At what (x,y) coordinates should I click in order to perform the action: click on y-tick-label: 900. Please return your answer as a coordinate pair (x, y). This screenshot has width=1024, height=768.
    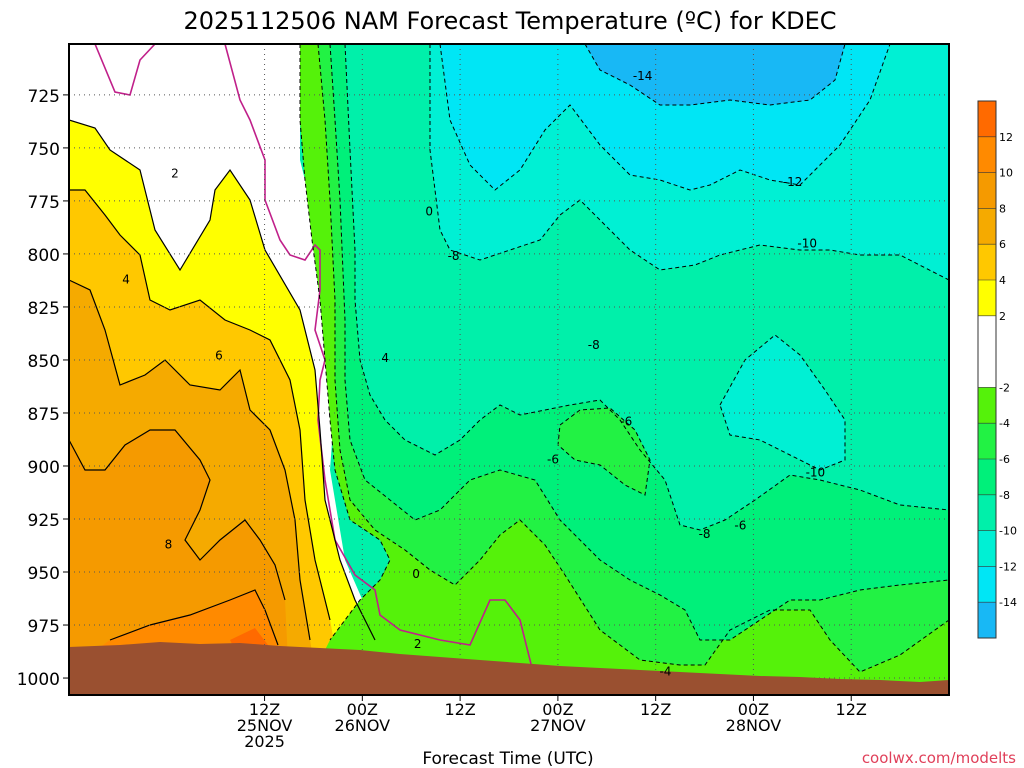
    Looking at the image, I should click on (44, 468).